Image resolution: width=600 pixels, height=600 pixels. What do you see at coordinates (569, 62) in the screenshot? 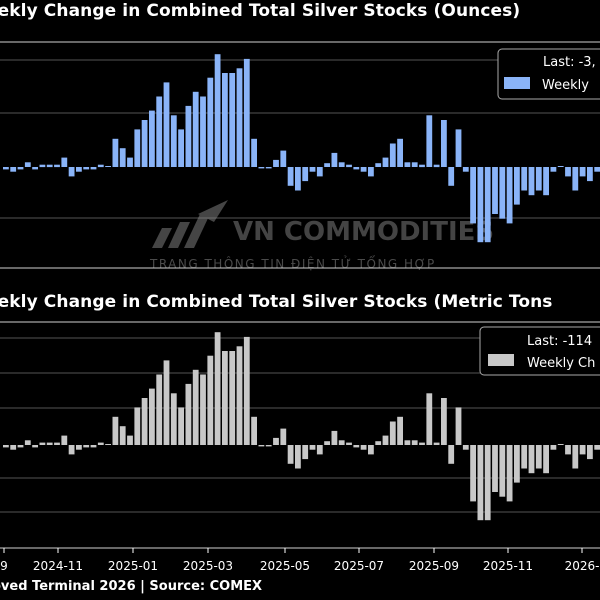
I see `legend-last-value: Last: -3,` at bounding box center [569, 62].